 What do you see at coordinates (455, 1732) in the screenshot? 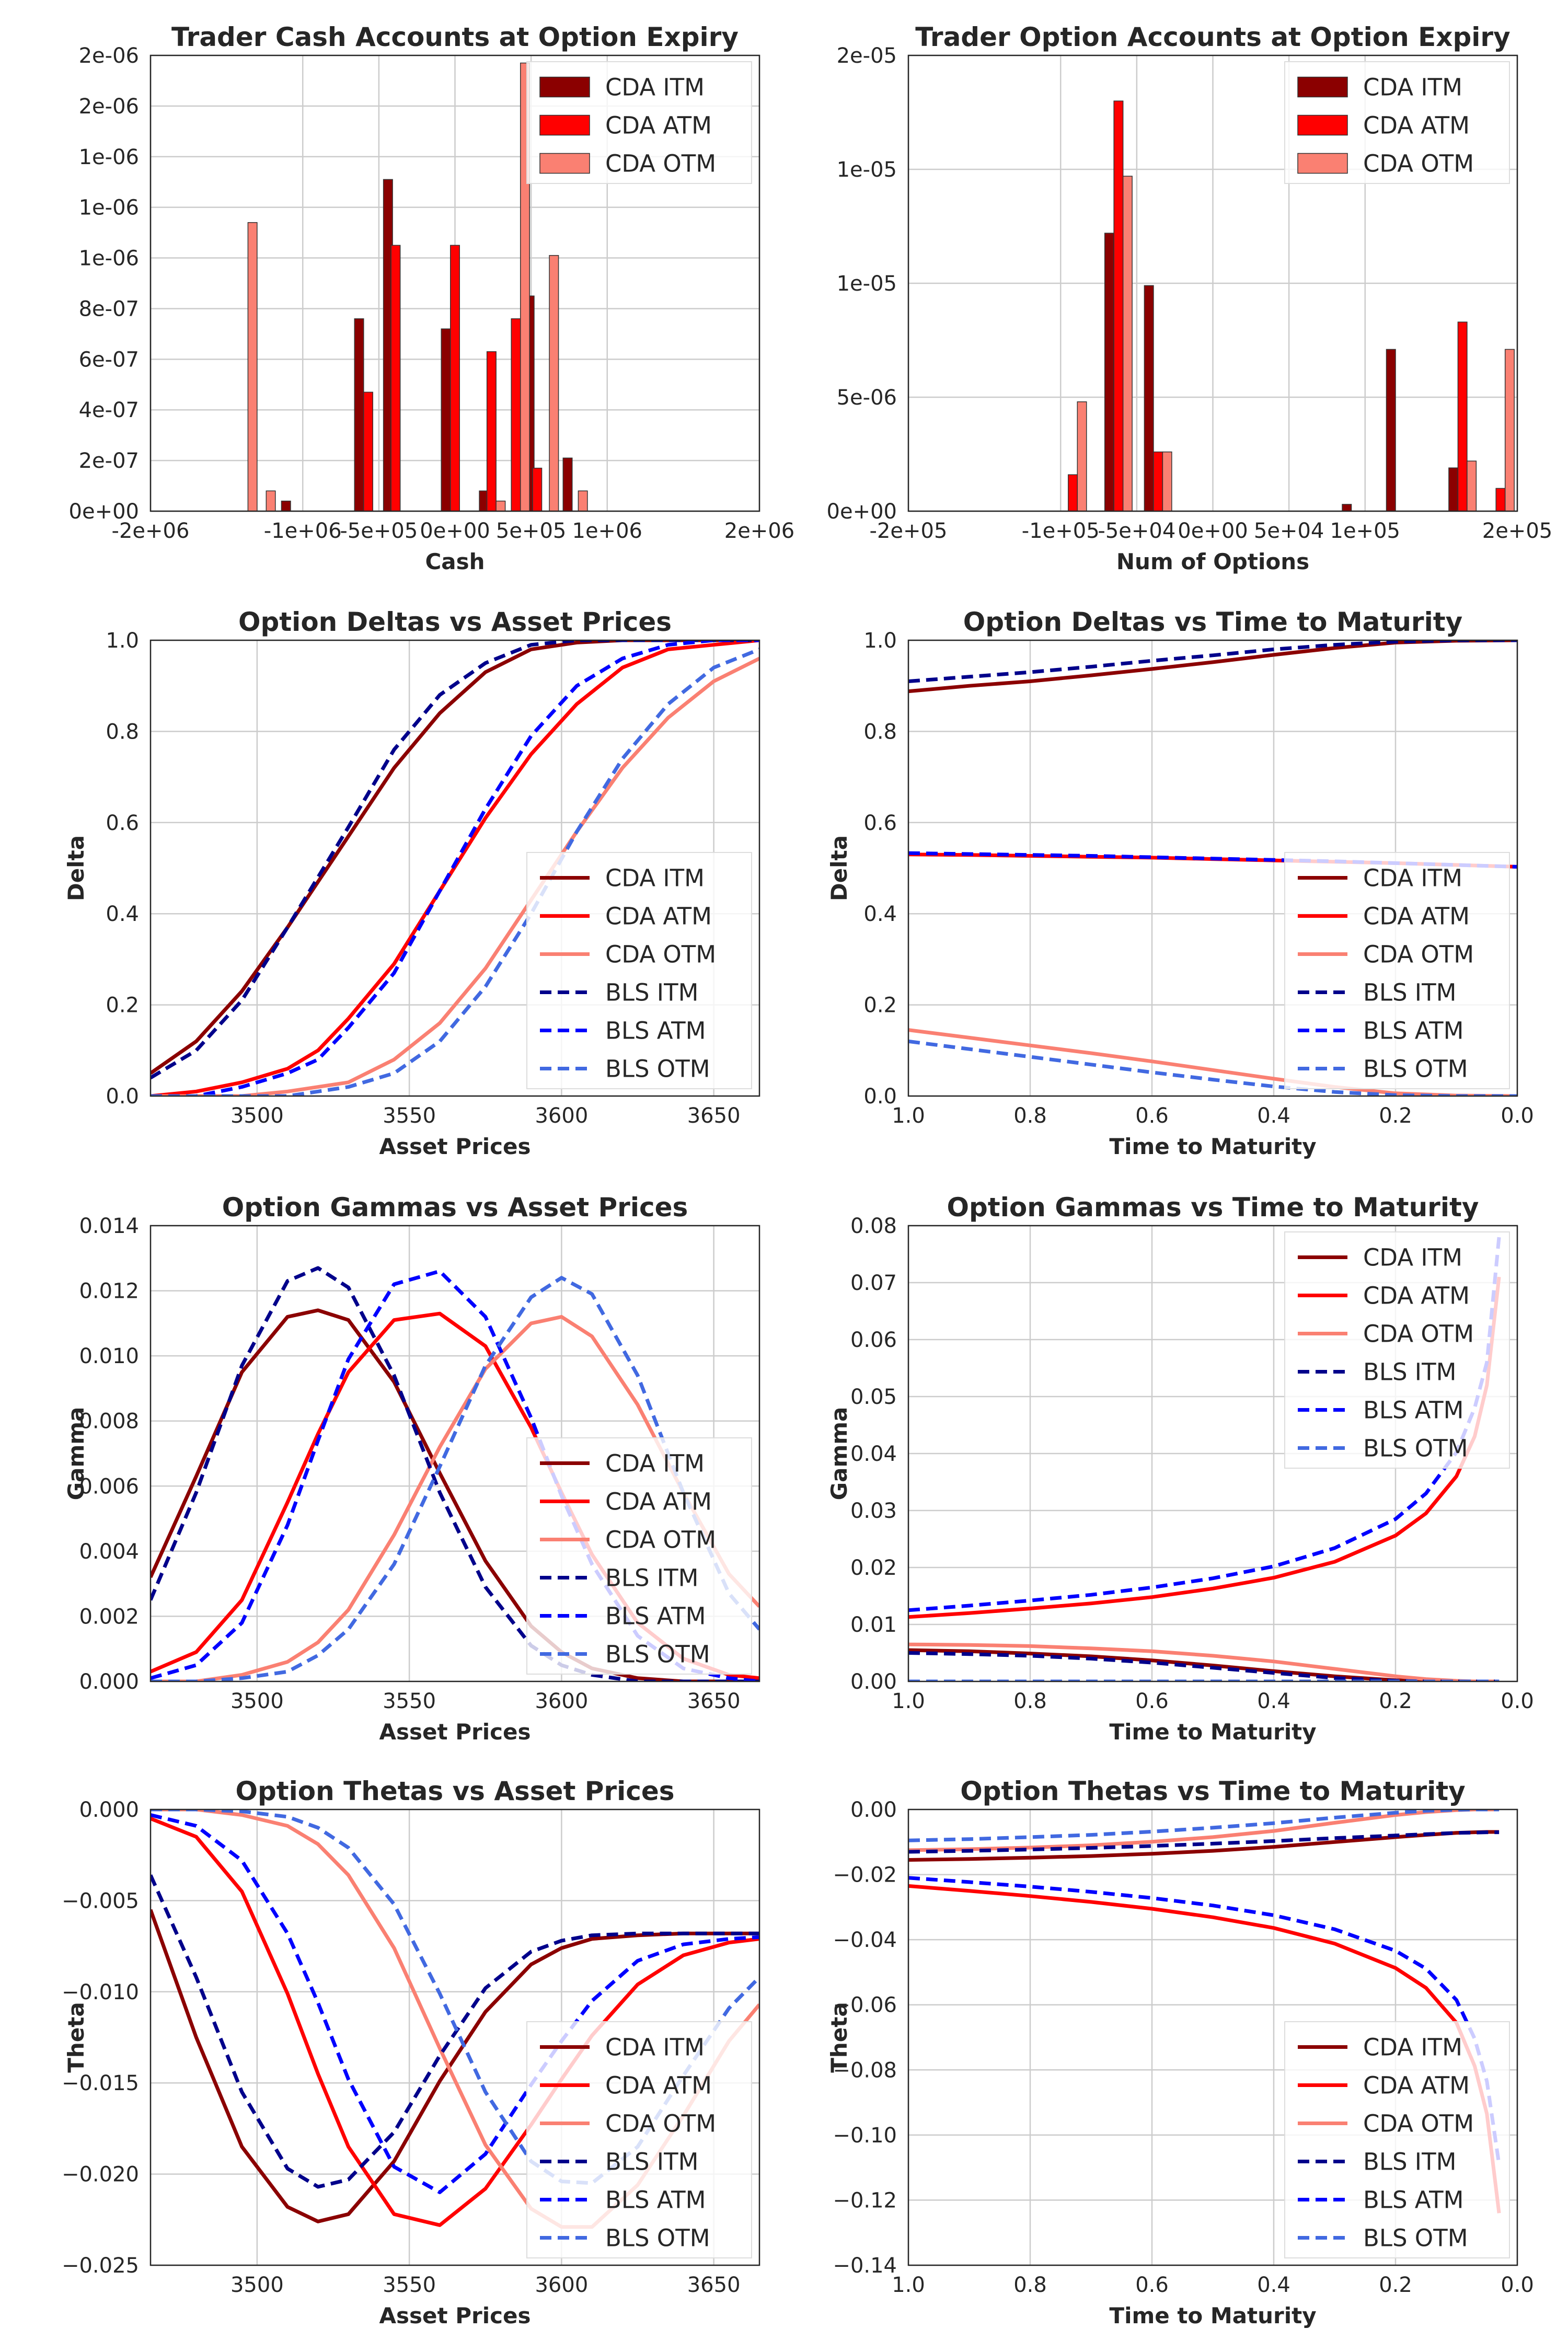
I see `x-axis-label: Asset Prices` at bounding box center [455, 1732].